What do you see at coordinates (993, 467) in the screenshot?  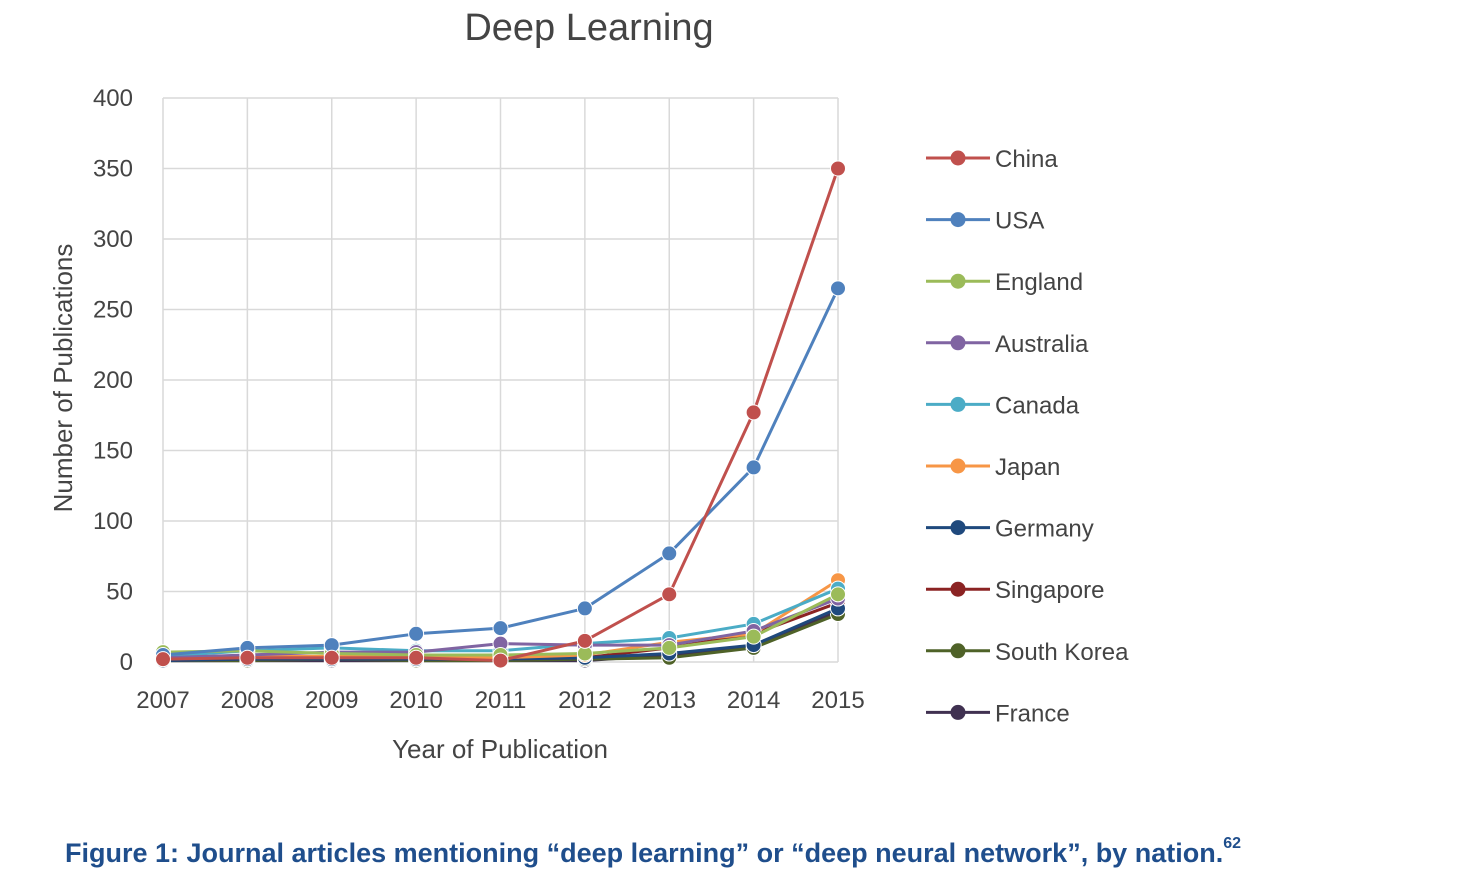 I see `legend-item: Japan` at bounding box center [993, 467].